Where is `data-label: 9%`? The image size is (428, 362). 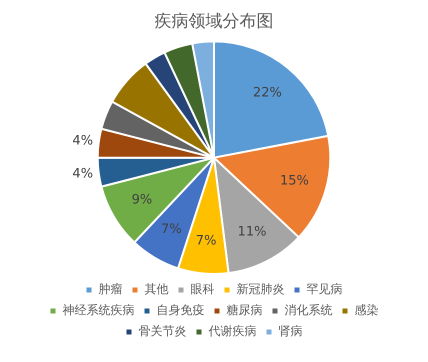
data-label: 9% is located at coordinates (142, 200).